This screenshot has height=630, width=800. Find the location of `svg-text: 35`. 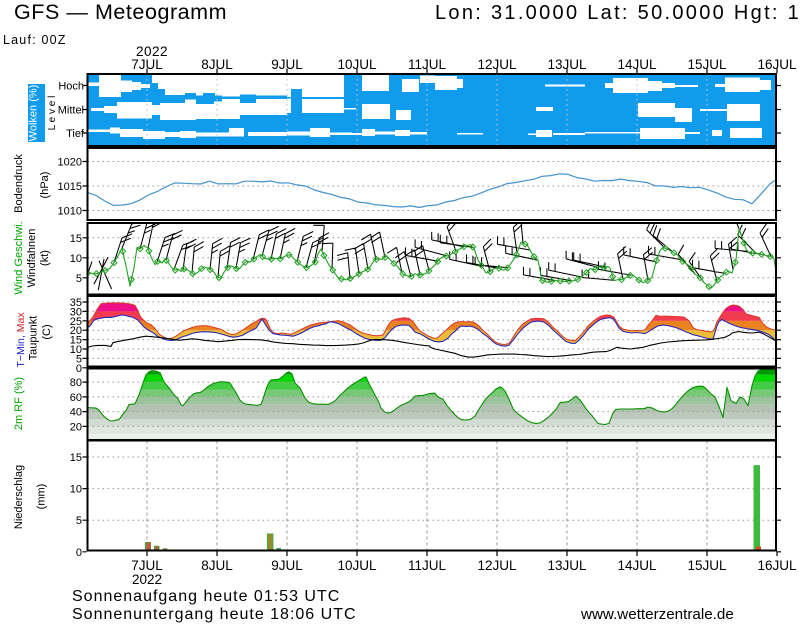

svg-text: 35 is located at coordinates (76, 303).